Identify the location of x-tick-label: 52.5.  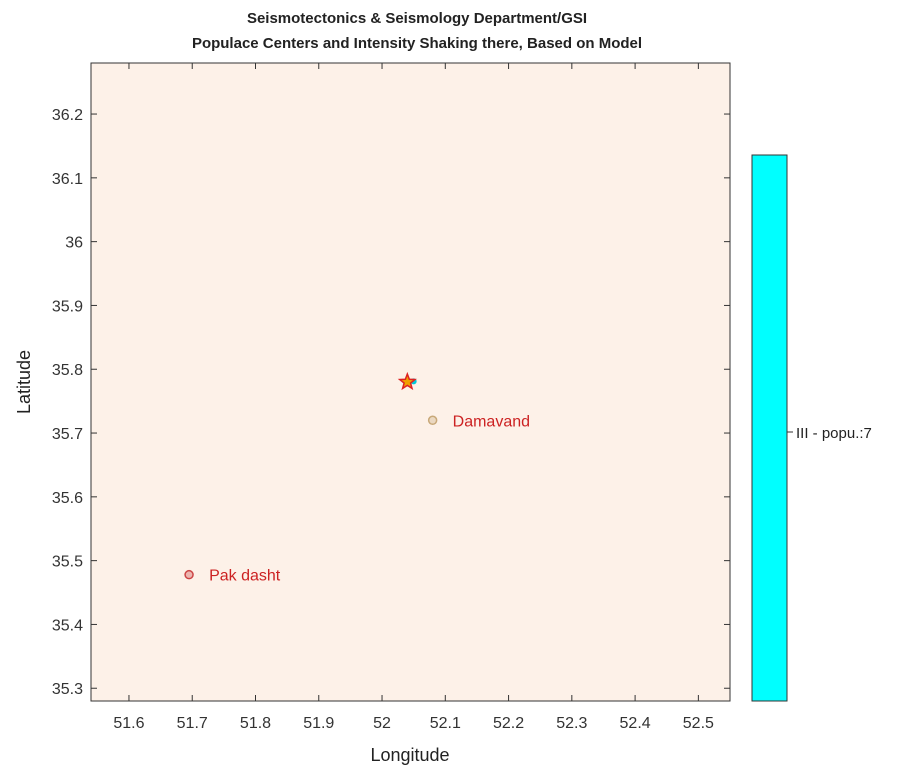
(698, 723).